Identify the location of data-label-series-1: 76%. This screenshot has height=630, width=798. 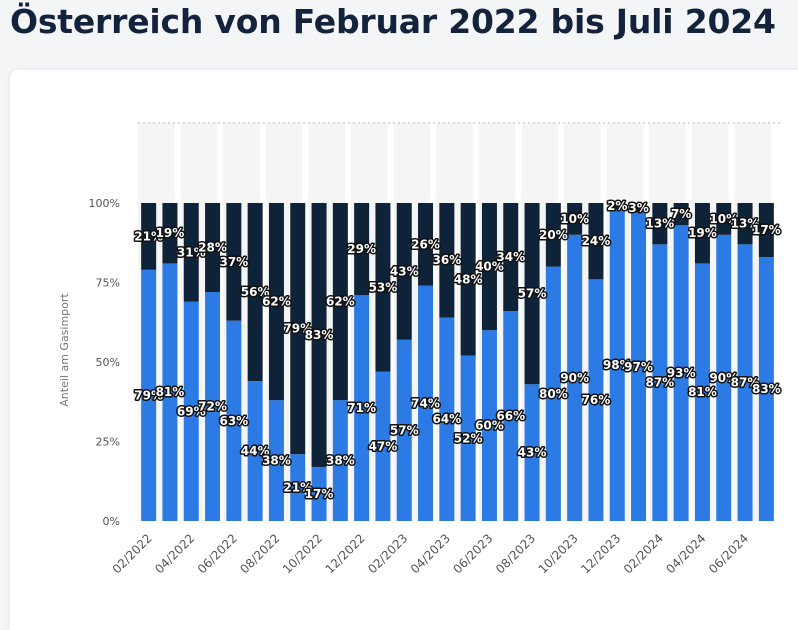
(596, 400).